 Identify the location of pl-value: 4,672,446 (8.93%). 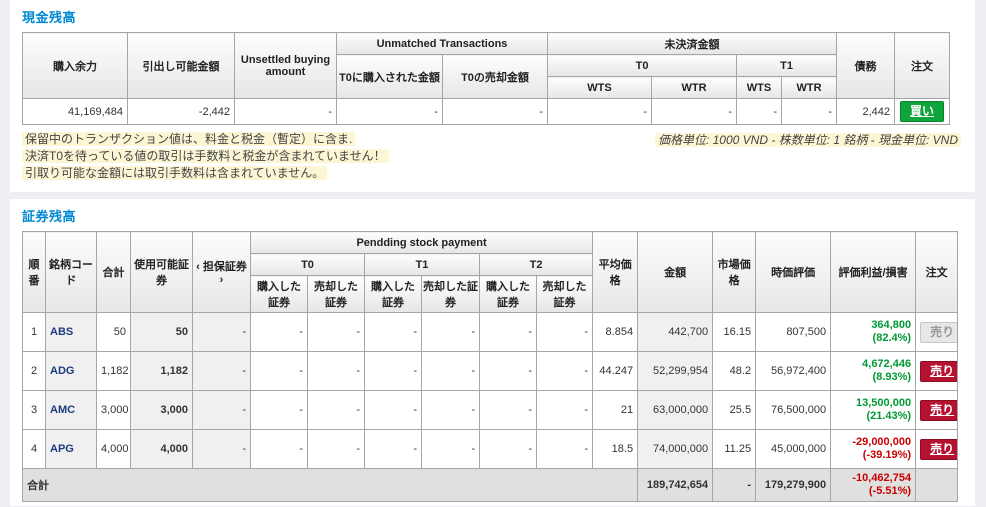
(873, 371).